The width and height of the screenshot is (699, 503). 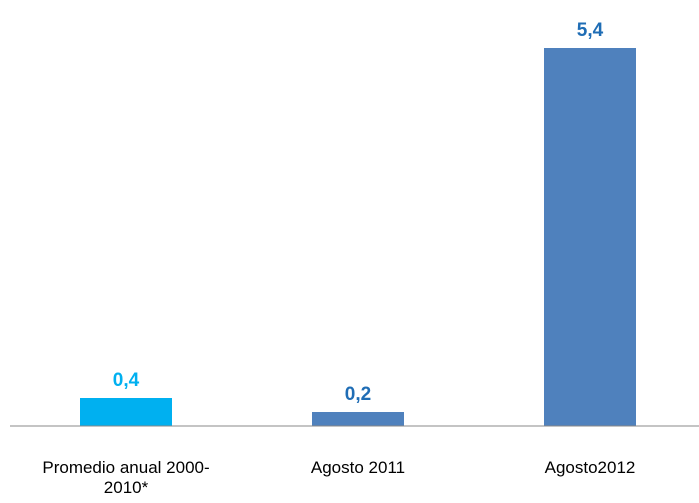 I want to click on value-label: 5,4, so click(x=590, y=30).